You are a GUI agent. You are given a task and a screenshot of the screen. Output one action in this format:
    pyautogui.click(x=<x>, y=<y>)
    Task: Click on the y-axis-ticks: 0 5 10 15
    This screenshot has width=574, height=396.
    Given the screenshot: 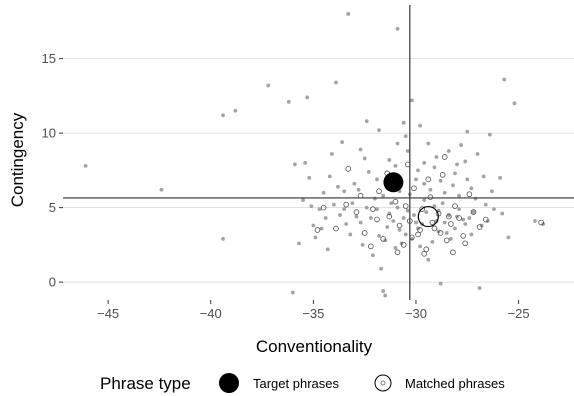 What is the action you would take?
    pyautogui.click(x=52, y=170)
    